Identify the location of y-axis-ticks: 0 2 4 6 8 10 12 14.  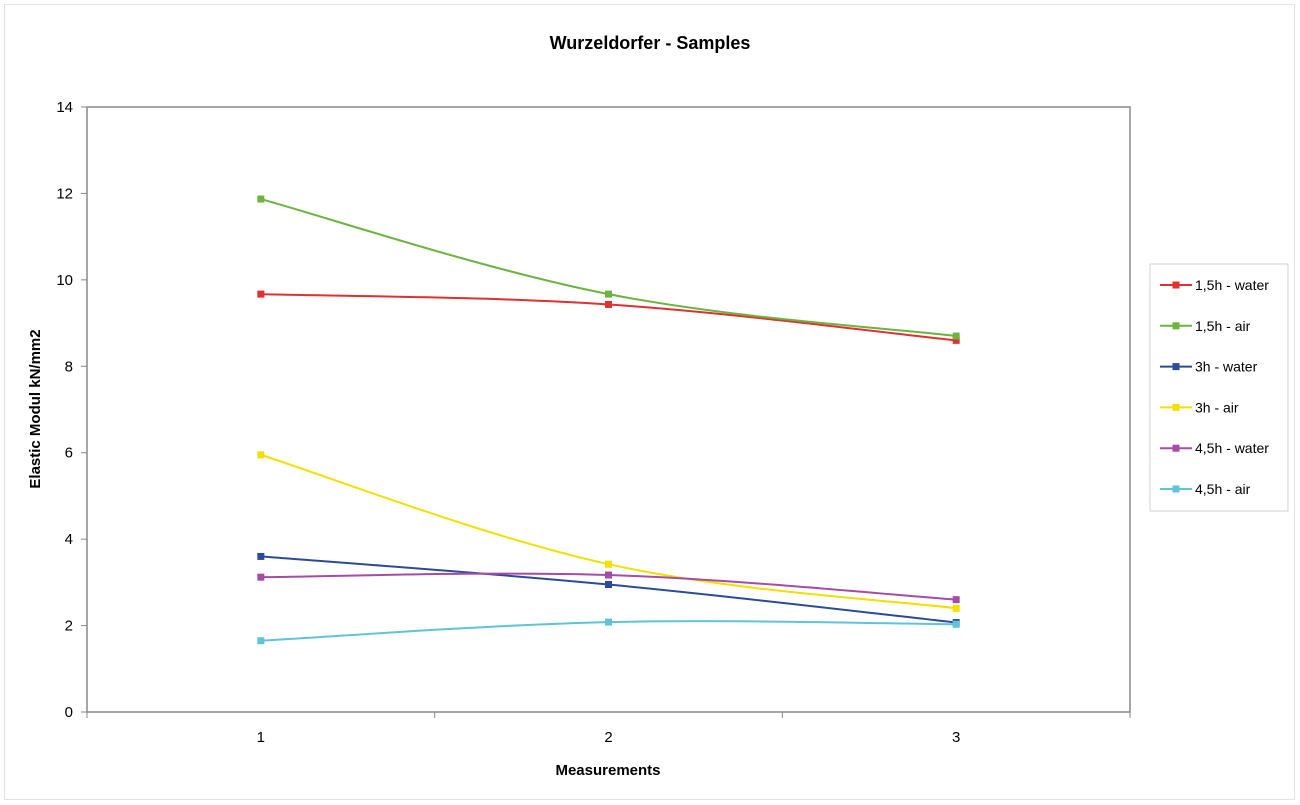
(71, 410).